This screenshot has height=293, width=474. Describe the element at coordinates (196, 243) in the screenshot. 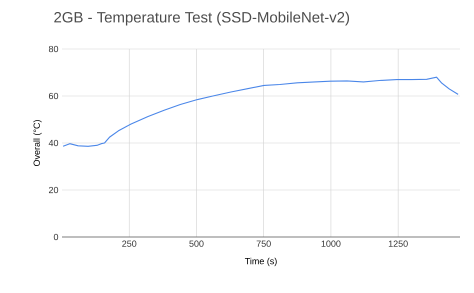

I see `x-tick-label: 500` at that location.